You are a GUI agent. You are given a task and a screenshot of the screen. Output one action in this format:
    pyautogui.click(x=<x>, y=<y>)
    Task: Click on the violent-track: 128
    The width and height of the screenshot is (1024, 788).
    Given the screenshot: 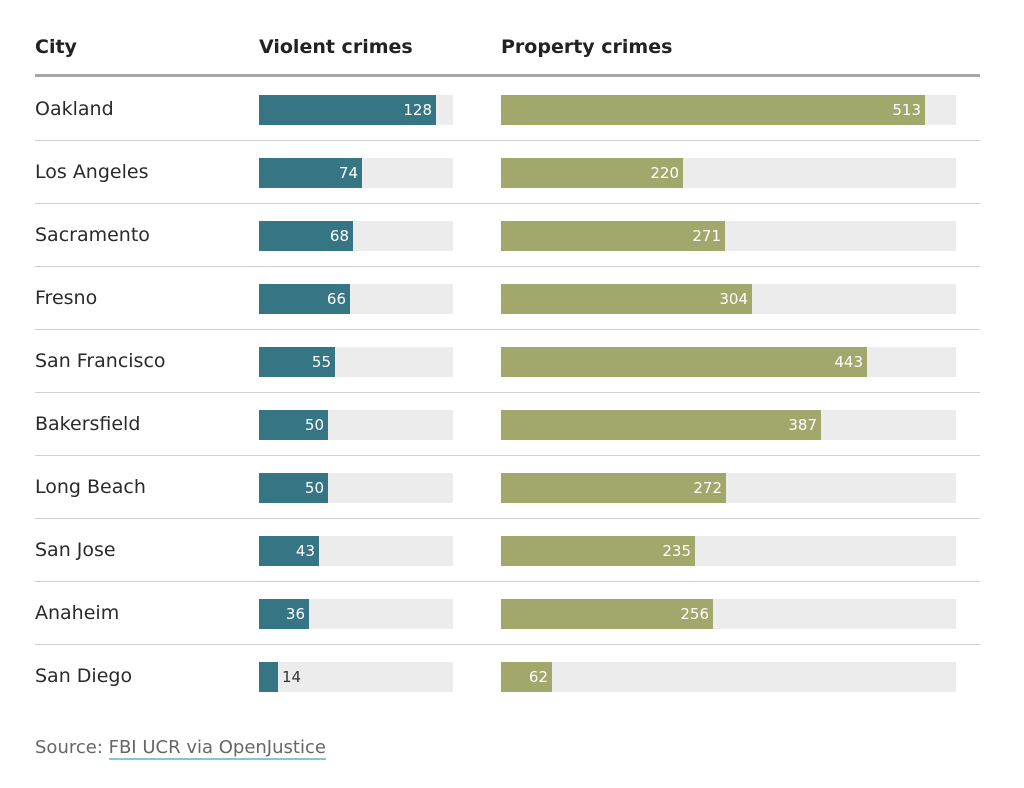 What is the action you would take?
    pyautogui.click(x=356, y=110)
    